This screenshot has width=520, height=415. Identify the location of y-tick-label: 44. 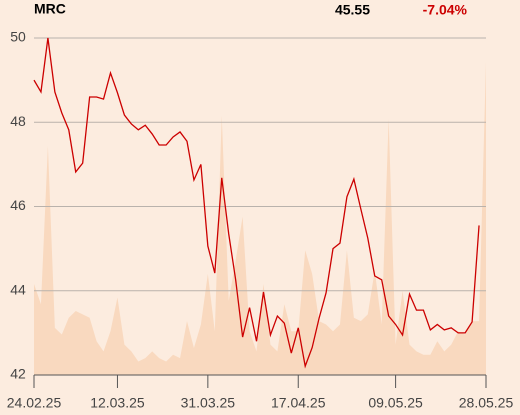
(18, 289).